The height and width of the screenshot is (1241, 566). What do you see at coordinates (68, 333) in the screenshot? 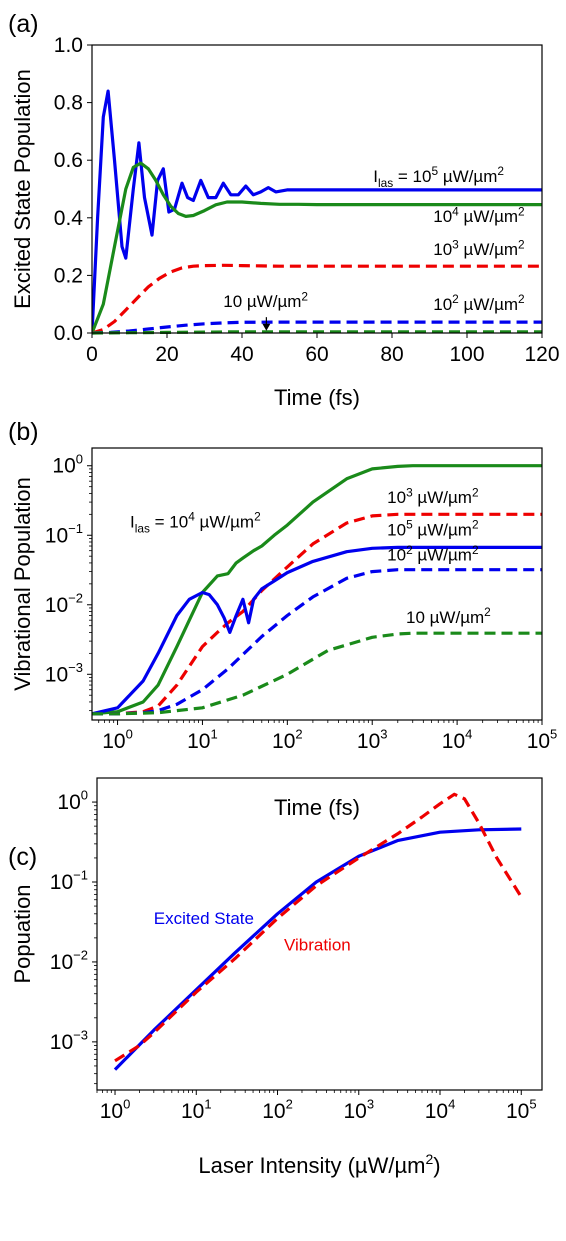
I see `y-tick-label: 0.0` at bounding box center [68, 333].